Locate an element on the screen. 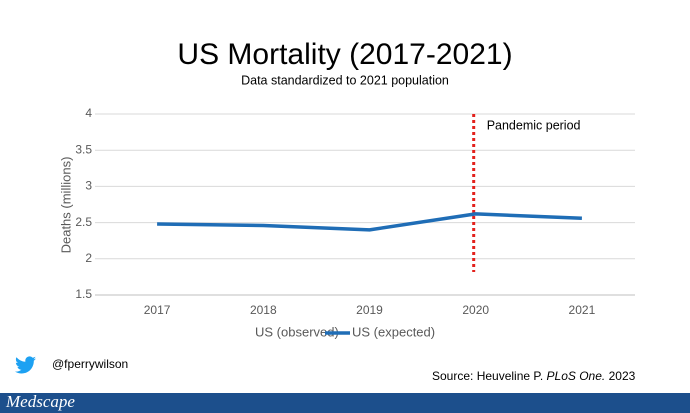 This screenshot has height=413, width=690. legend-label: US (expected) is located at coordinates (393, 331).